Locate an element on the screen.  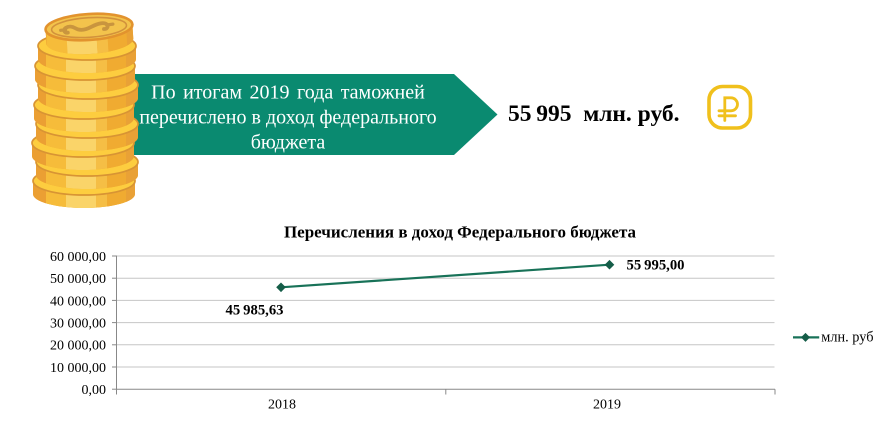
svg-text:перечислено в доход федерально: перечислено в доход федерального is located at coordinates (287, 118).